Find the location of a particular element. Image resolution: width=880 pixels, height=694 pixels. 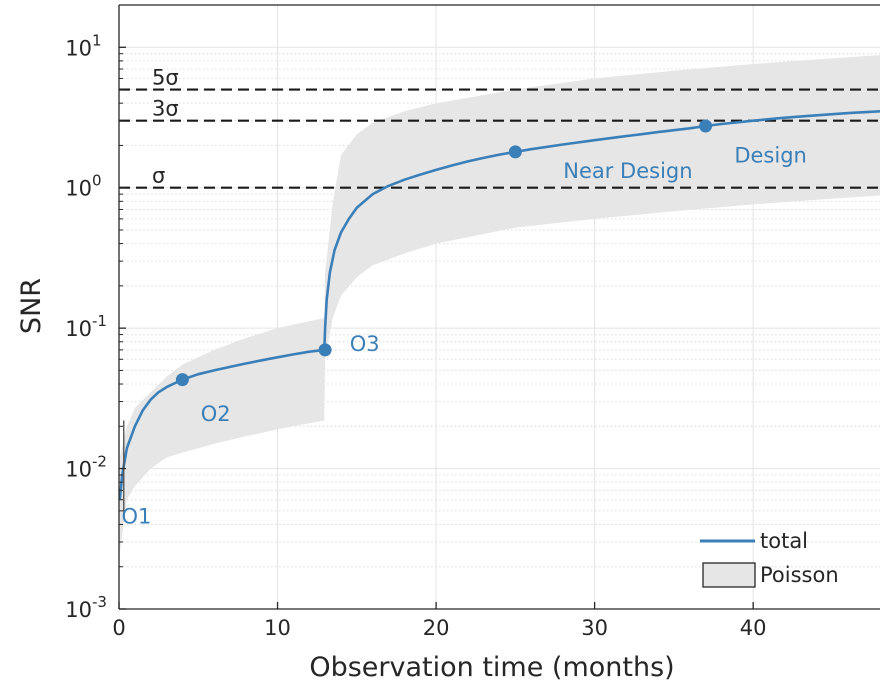

y-tick-label: 10 1 is located at coordinates (83, 45).